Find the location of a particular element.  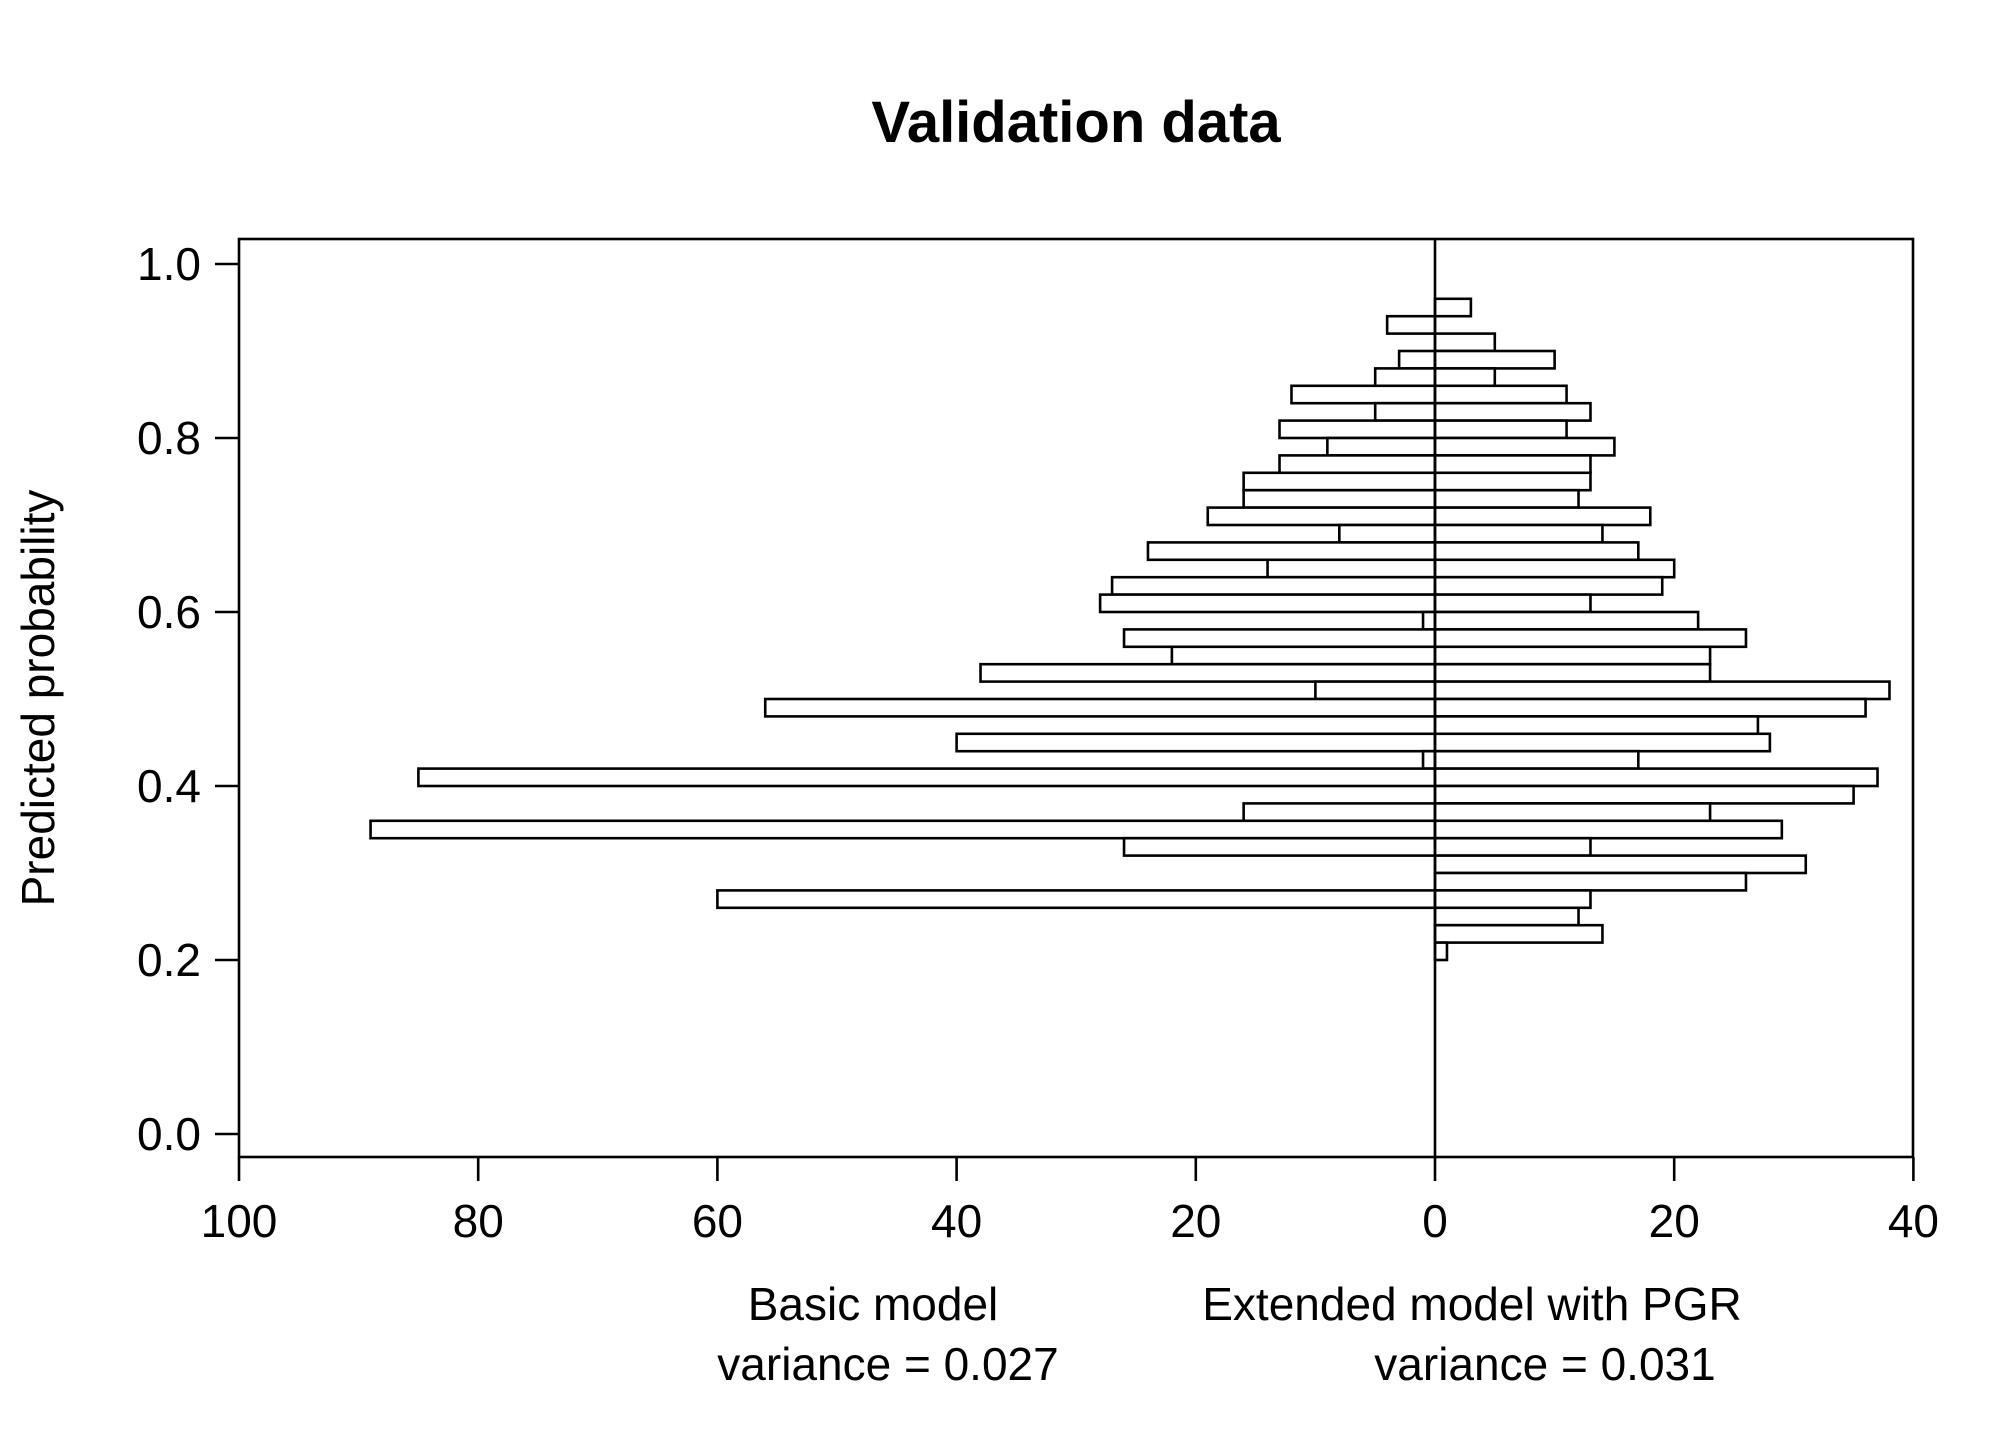

x-tick-label: 60 is located at coordinates (717, 1221).